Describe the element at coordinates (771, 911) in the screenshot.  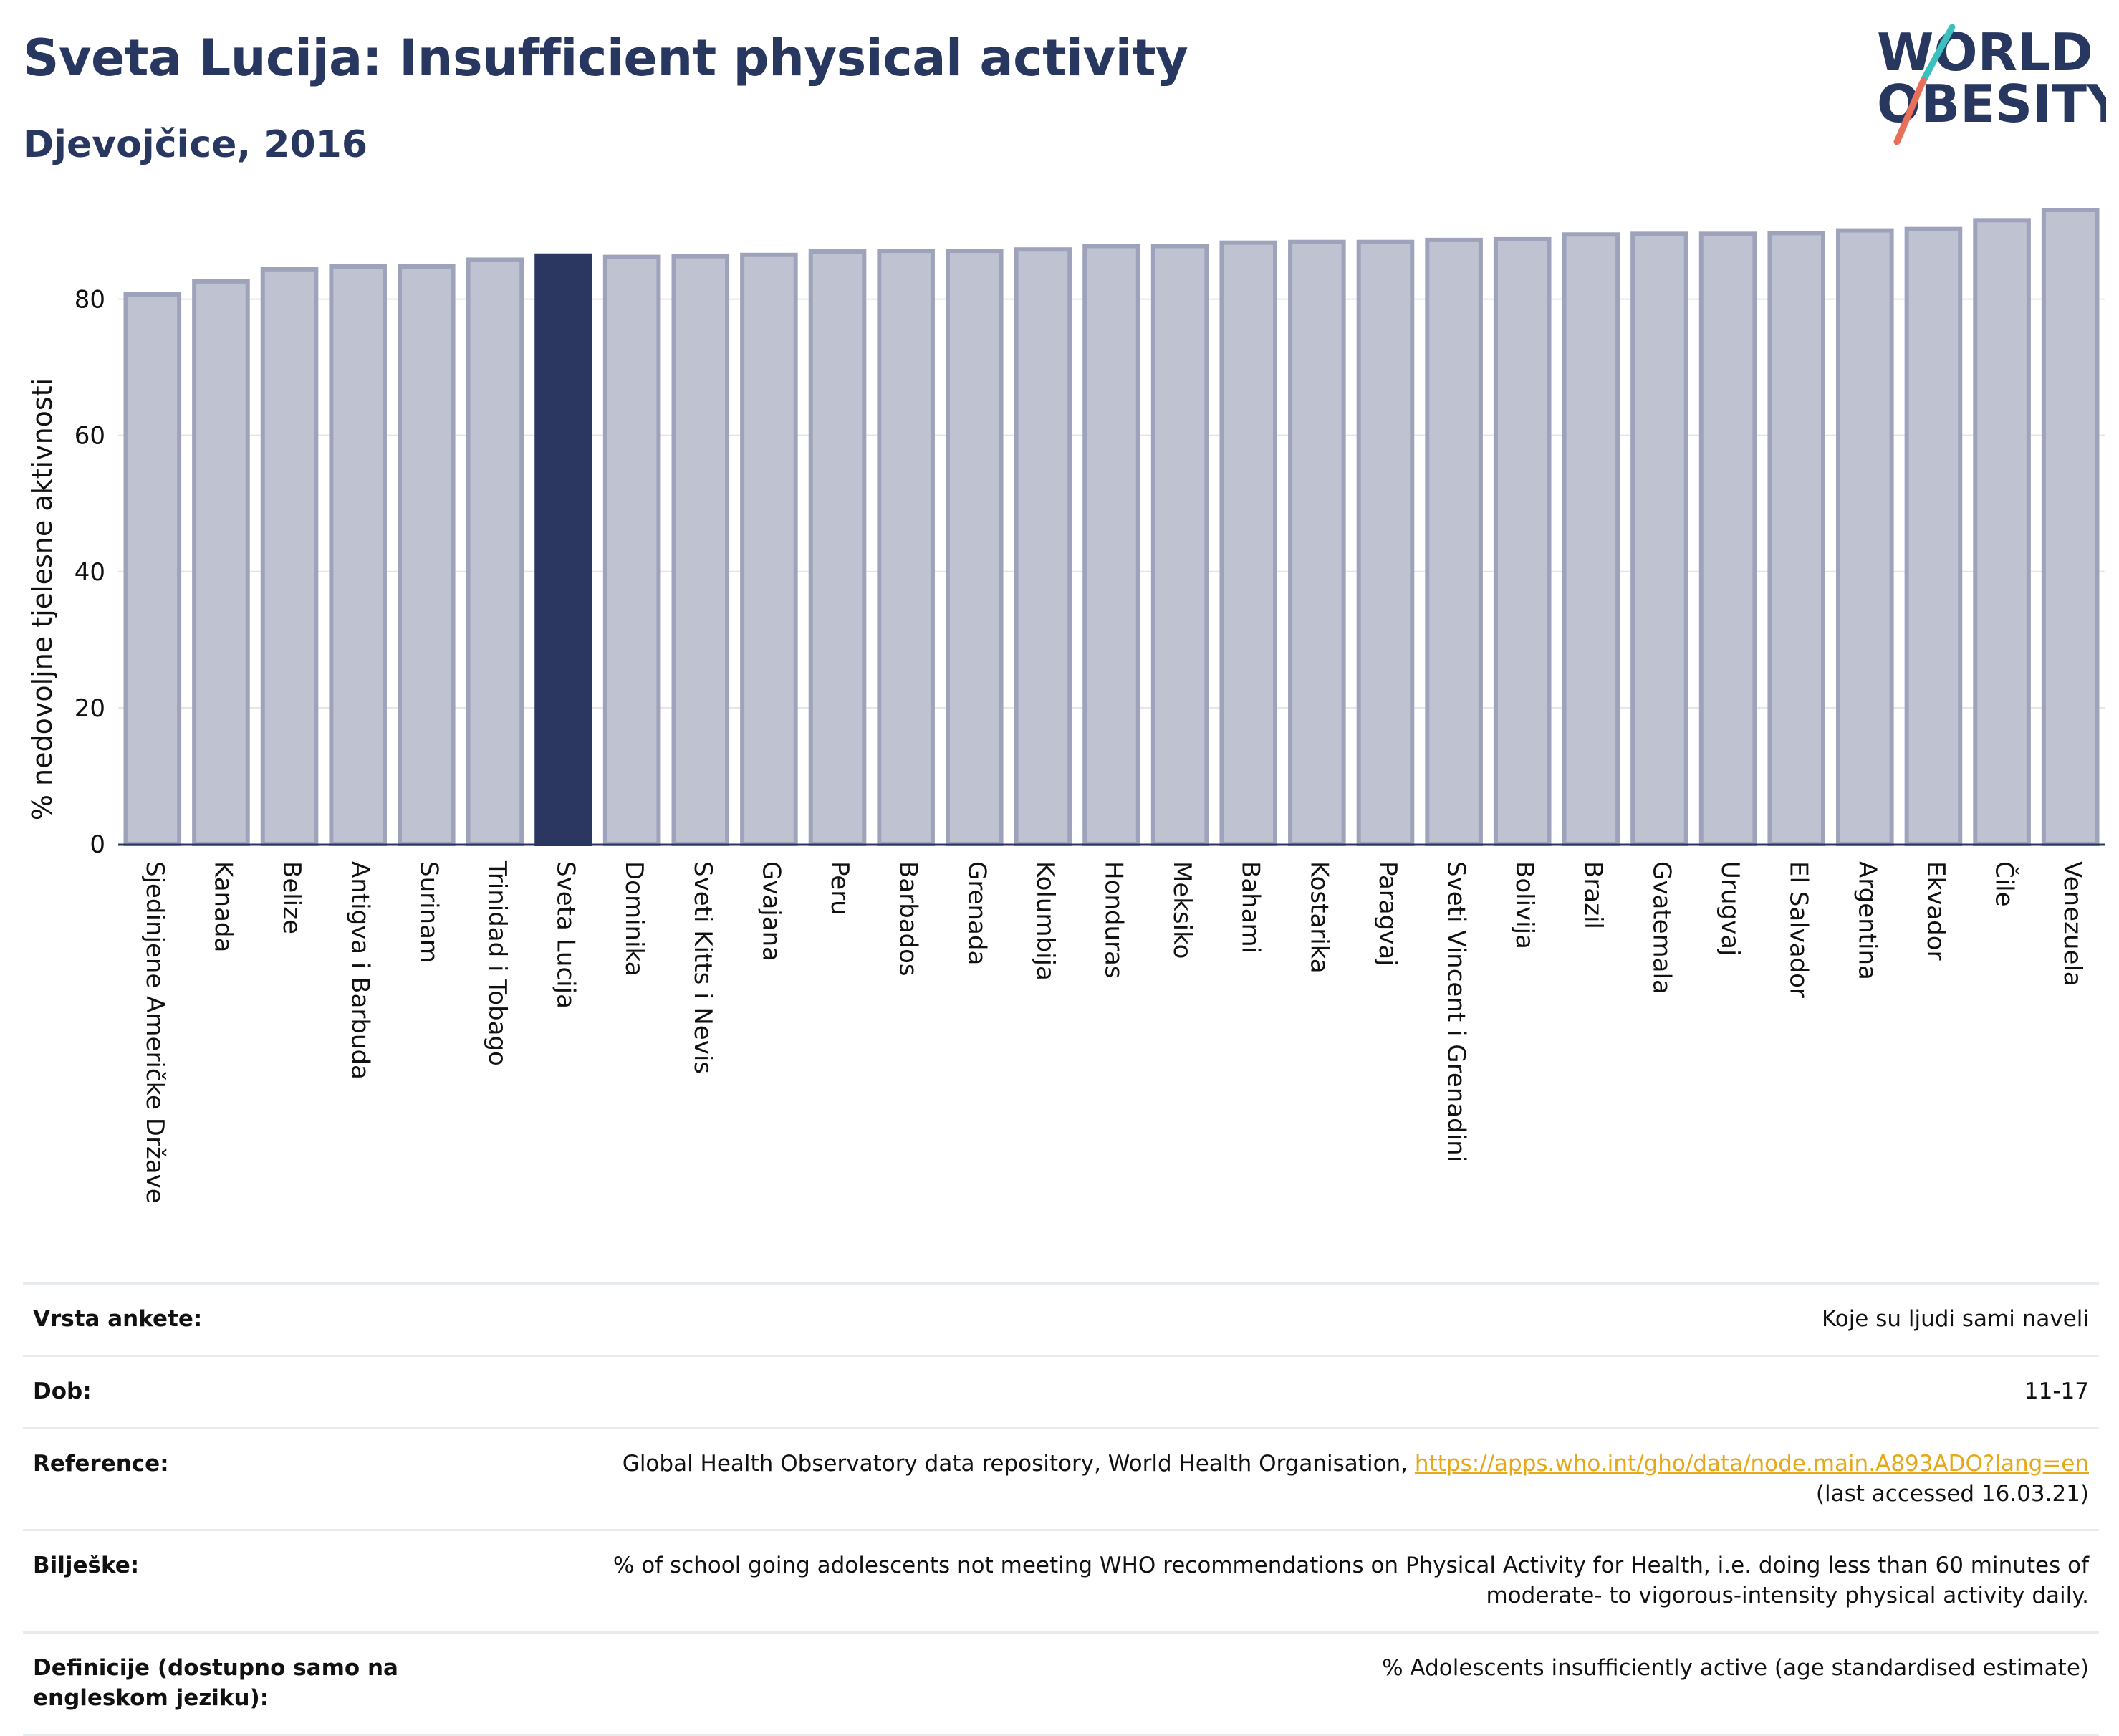
I see `x-tick-label: Gvajana` at that location.